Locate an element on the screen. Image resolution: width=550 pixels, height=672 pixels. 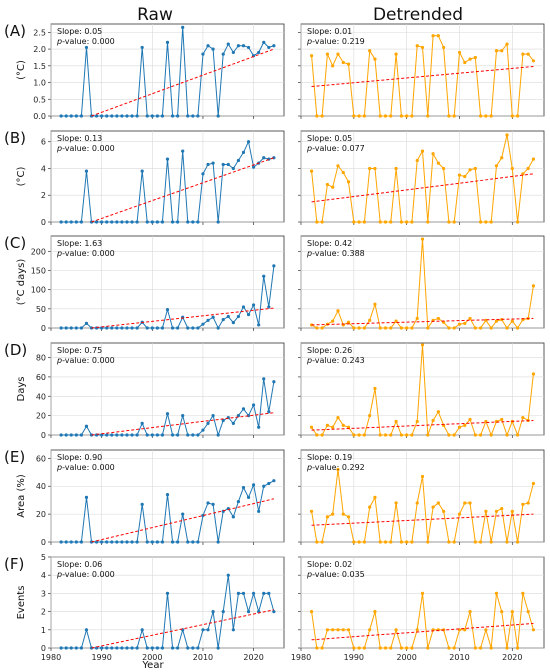
y-axis-label: Events is located at coordinates (21, 603).